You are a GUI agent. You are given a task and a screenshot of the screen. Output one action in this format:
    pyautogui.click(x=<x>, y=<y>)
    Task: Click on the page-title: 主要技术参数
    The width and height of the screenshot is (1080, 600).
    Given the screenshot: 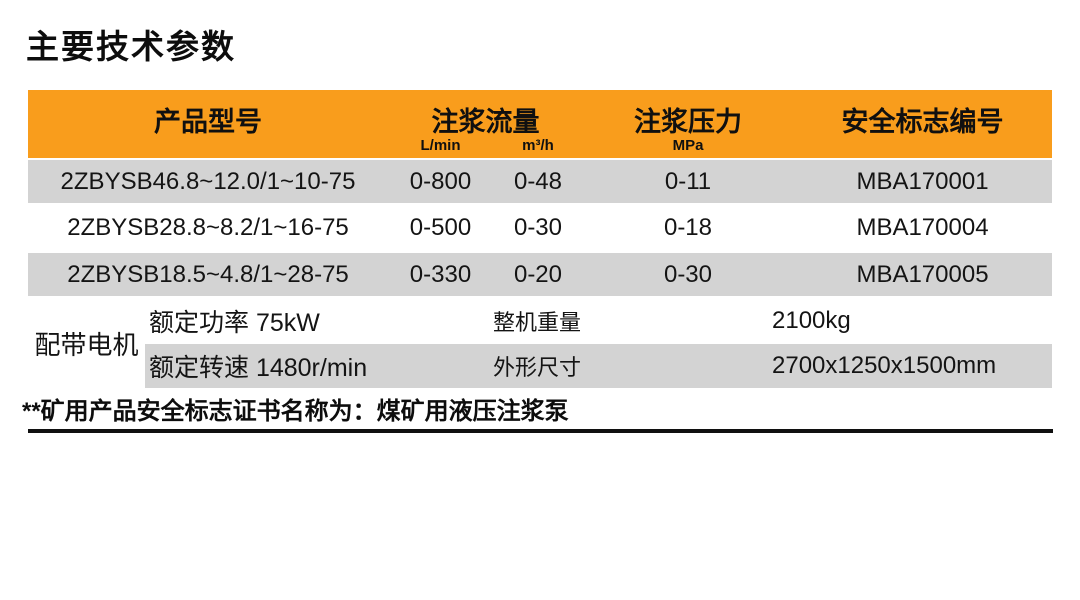 What is the action you would take?
    pyautogui.click(x=131, y=46)
    